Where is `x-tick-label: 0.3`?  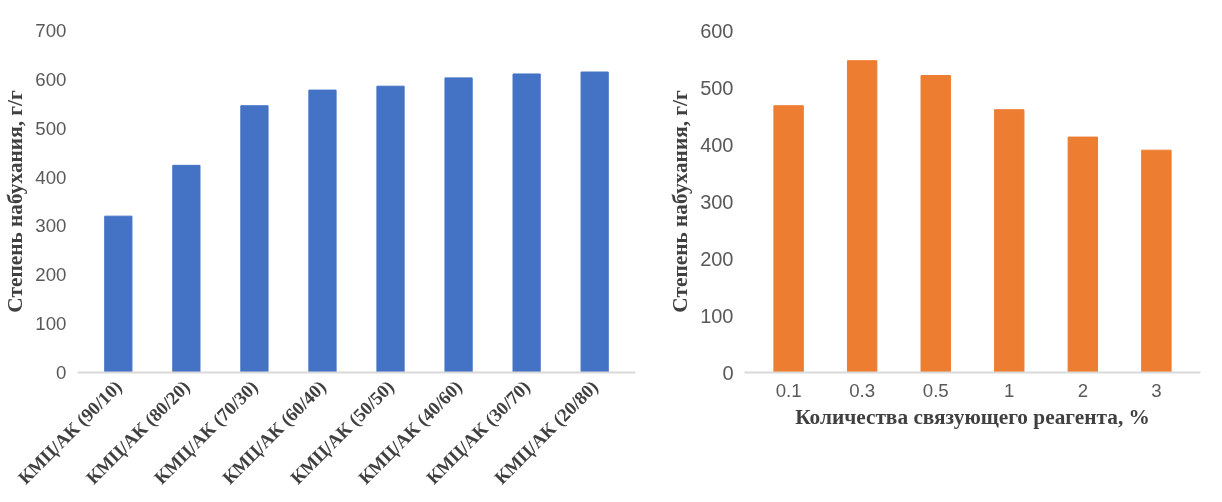
x-tick-label: 0.3 is located at coordinates (862, 390).